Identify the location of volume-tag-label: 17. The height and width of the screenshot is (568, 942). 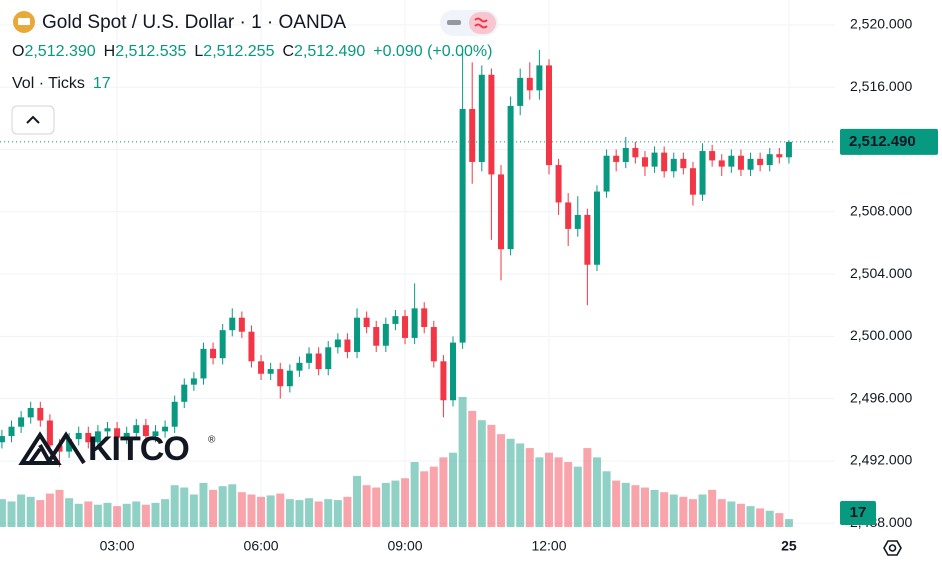
(858, 512).